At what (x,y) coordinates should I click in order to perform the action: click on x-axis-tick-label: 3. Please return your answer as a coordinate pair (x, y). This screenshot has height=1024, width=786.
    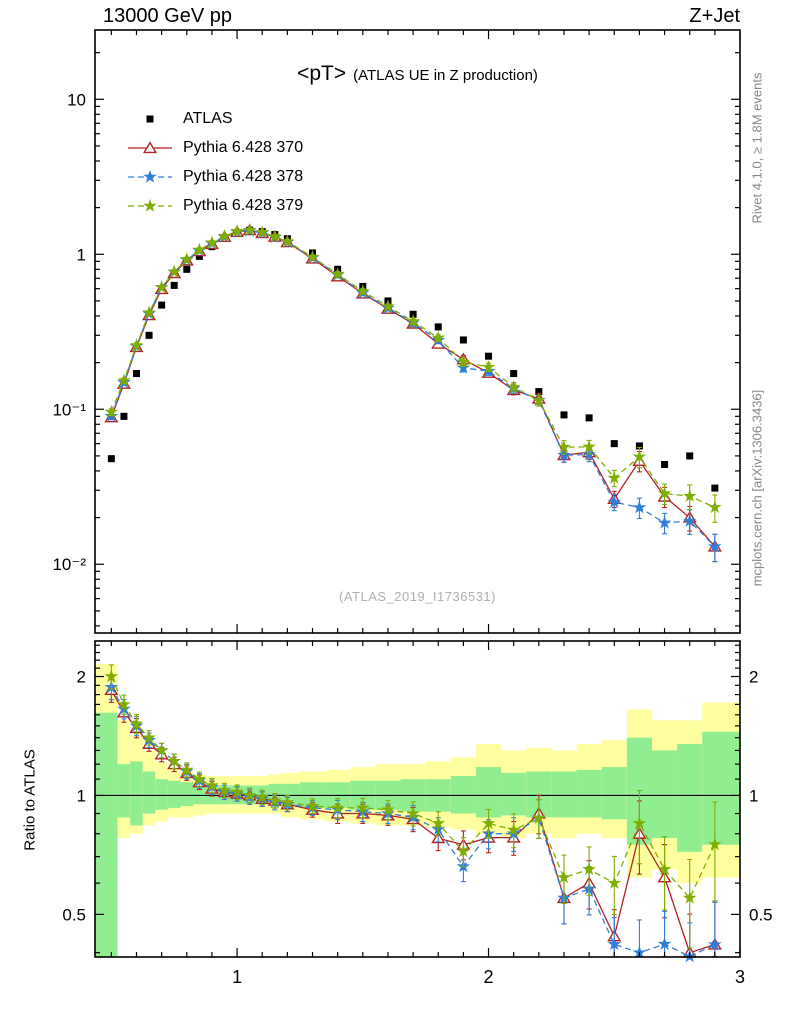
    Looking at the image, I should click on (740, 977).